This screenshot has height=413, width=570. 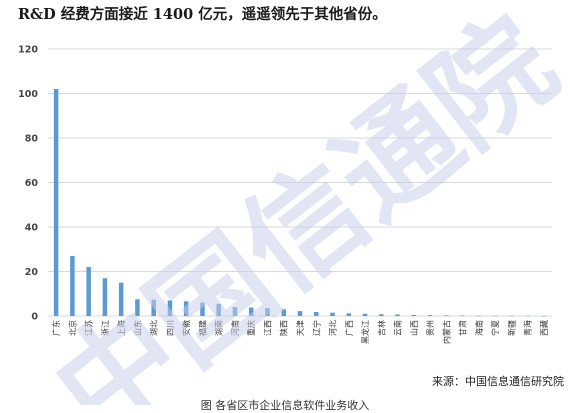 I want to click on y-tick-label: 0, so click(x=34, y=317).